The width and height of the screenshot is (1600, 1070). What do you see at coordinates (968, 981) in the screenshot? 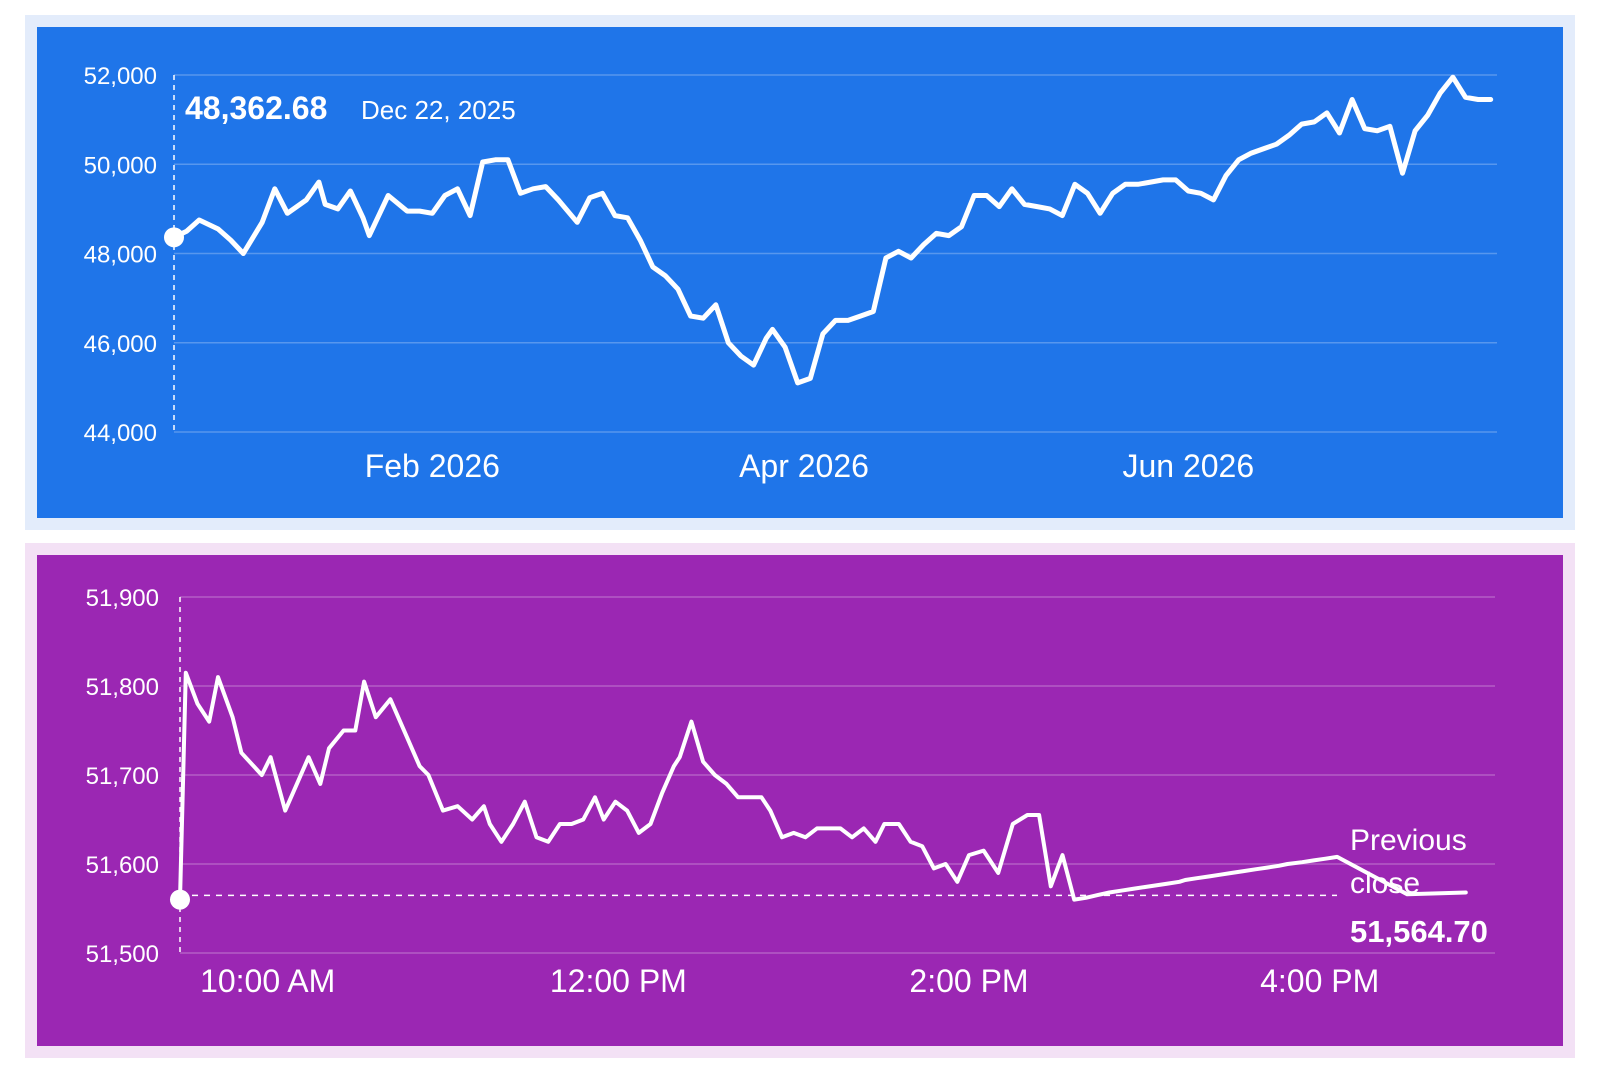
I see `x-tick-label: 2:00 PM` at bounding box center [968, 981].